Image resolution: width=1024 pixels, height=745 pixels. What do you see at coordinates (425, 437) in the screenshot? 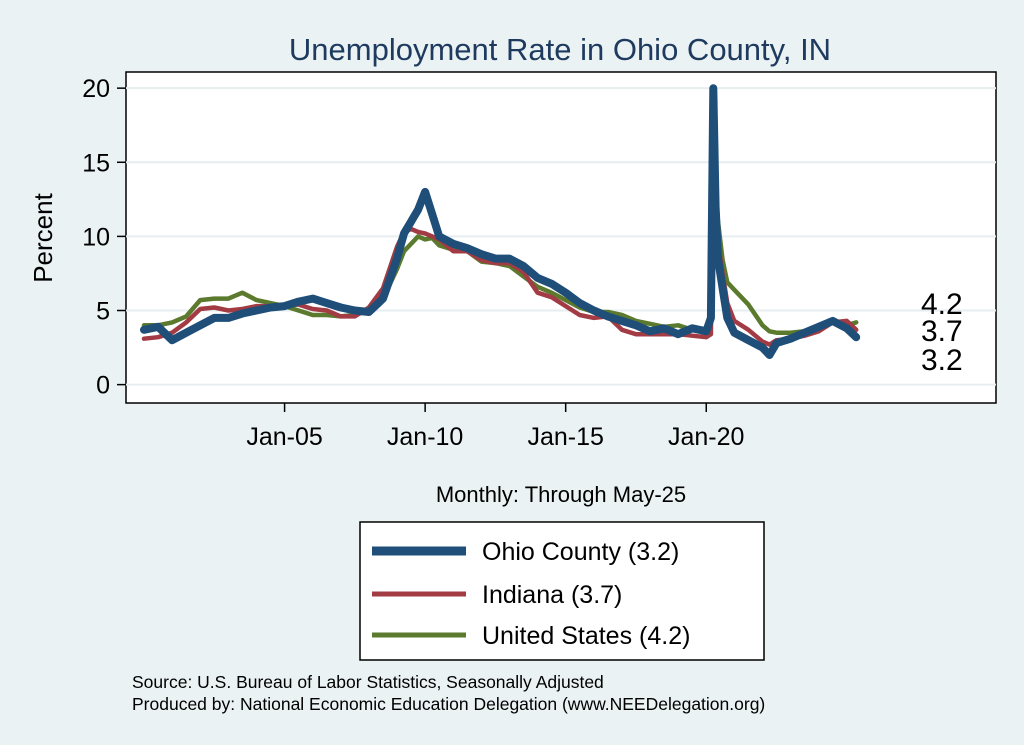
I see `x-tick-label: Jan-10` at bounding box center [425, 437].